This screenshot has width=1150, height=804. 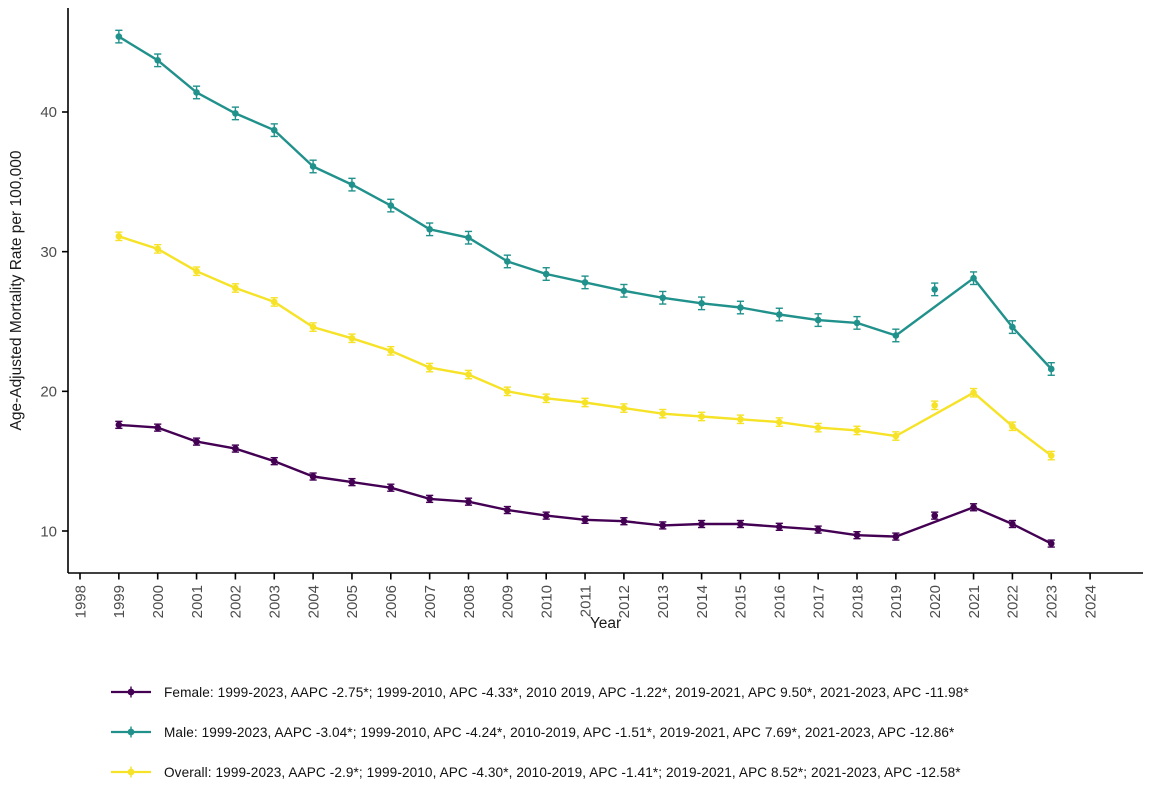 What do you see at coordinates (80, 601) in the screenshot?
I see `svg-text: 1998` at bounding box center [80, 601].